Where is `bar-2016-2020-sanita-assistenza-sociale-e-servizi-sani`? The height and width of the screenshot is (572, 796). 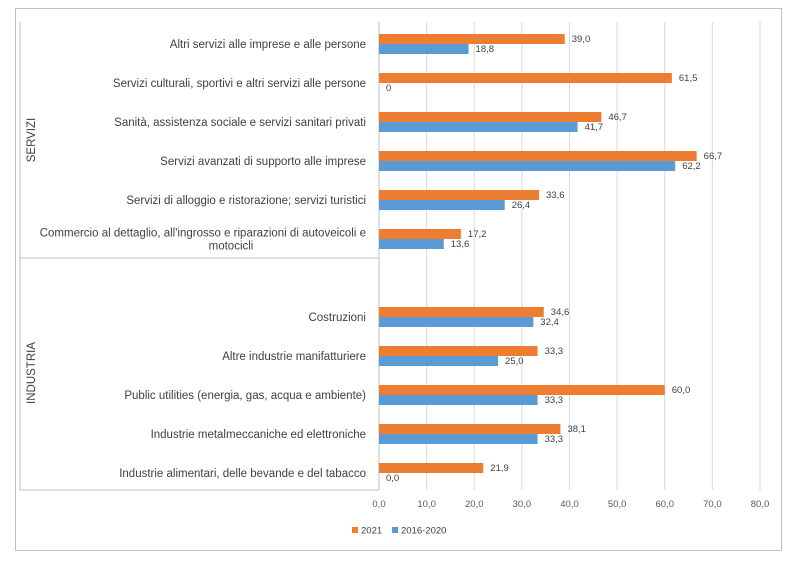
bar-2016-2020-sanita-assistenza-sociale-e-servizi-sani is located at coordinates (478, 127).